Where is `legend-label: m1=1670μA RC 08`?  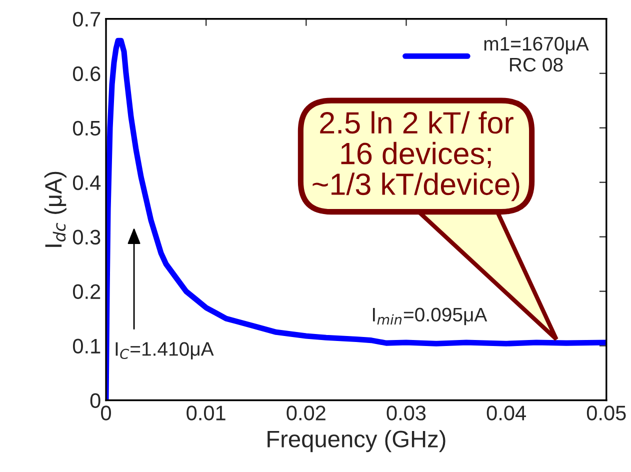
legend-label: m1=1670μA RC 08 is located at coordinates (536, 54).